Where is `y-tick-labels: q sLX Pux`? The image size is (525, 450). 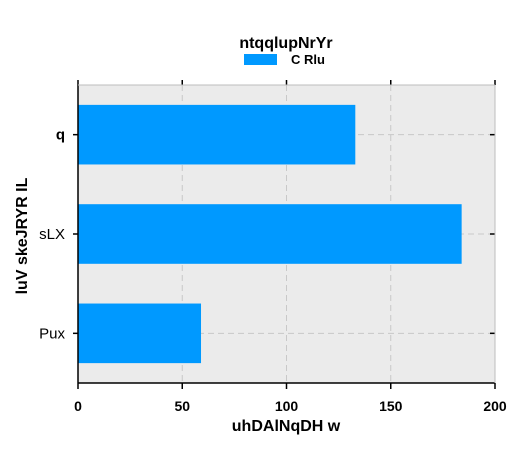 y-tick-labels: q sLX Pux is located at coordinates (52, 235).